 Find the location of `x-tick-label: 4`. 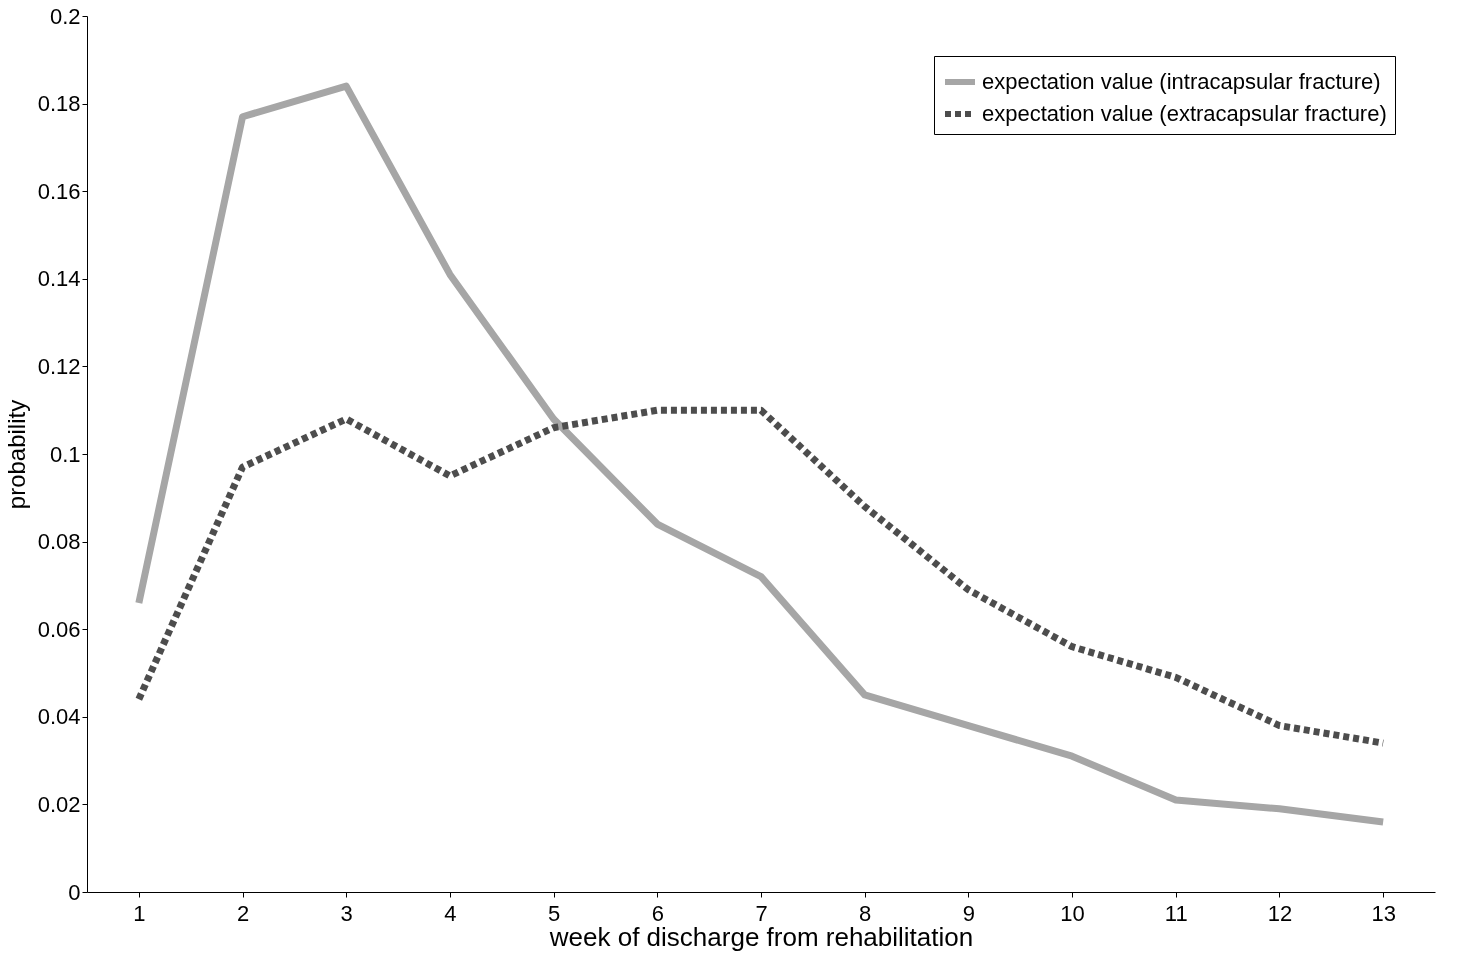

x-tick-label: 4 is located at coordinates (450, 913).